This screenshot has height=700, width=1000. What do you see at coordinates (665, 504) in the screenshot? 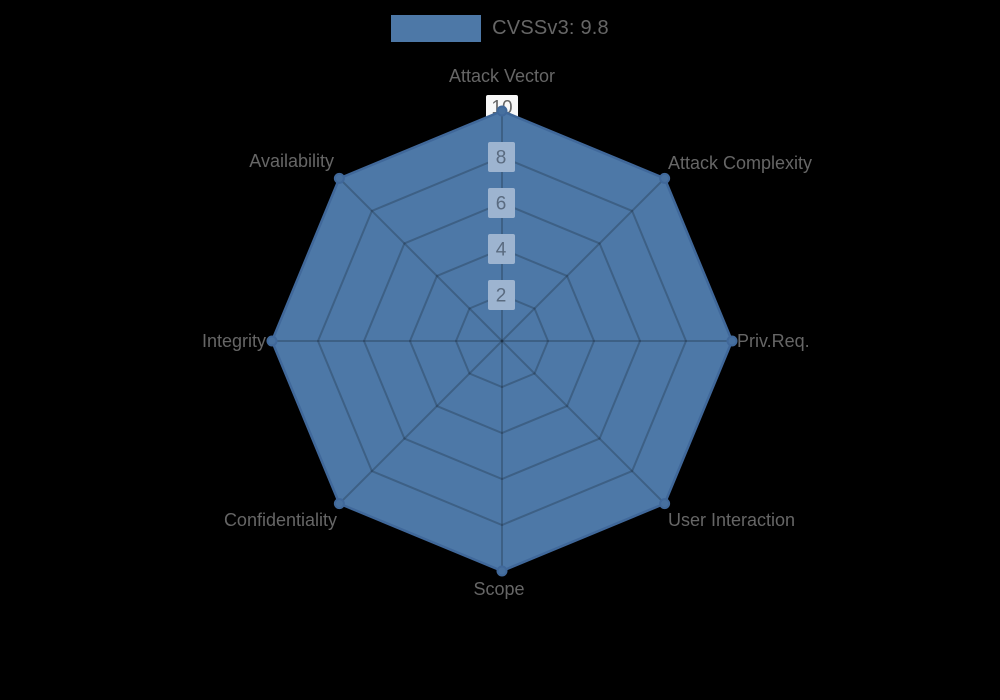
I see `data-point-user-interaction` at bounding box center [665, 504].